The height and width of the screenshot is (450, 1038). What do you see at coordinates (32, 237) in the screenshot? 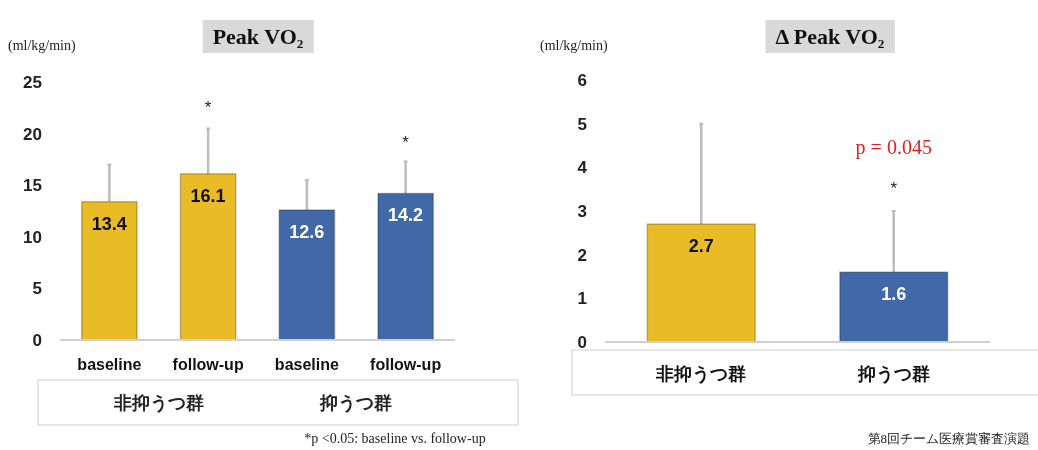
I see `y-tick-label: 10` at bounding box center [32, 237].